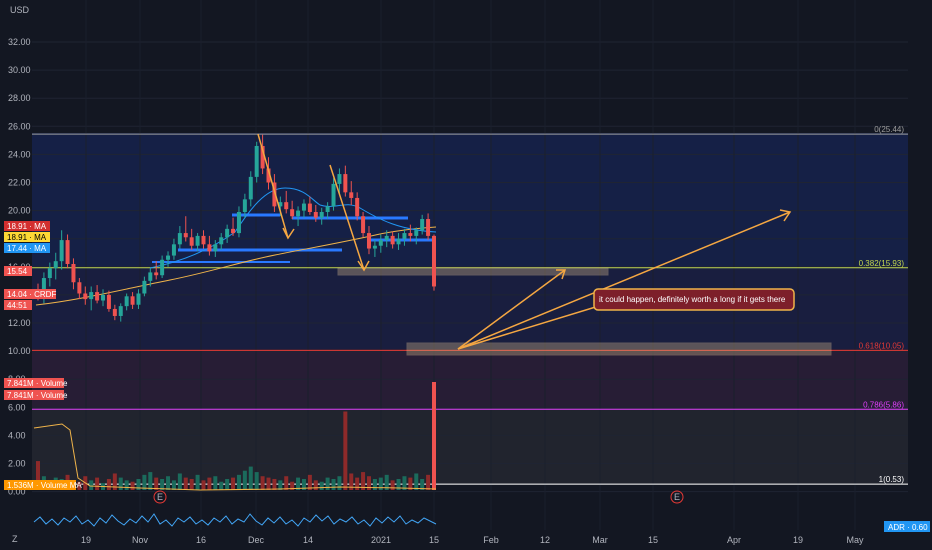 Image resolution: width=932 pixels, height=550 pixels. What do you see at coordinates (86, 540) in the screenshot?
I see `x-tick-label: 19` at bounding box center [86, 540].